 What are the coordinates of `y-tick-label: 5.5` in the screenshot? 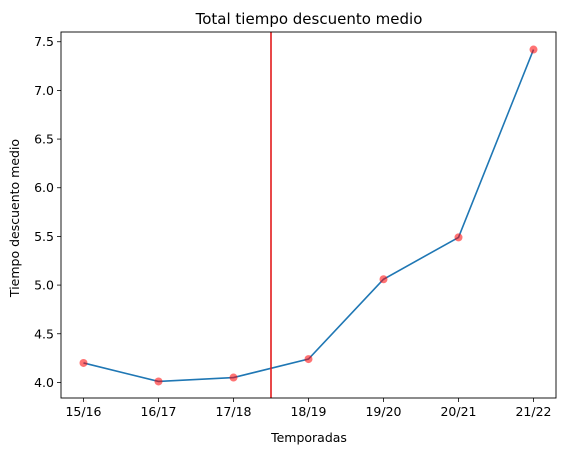 It's located at (44, 236).